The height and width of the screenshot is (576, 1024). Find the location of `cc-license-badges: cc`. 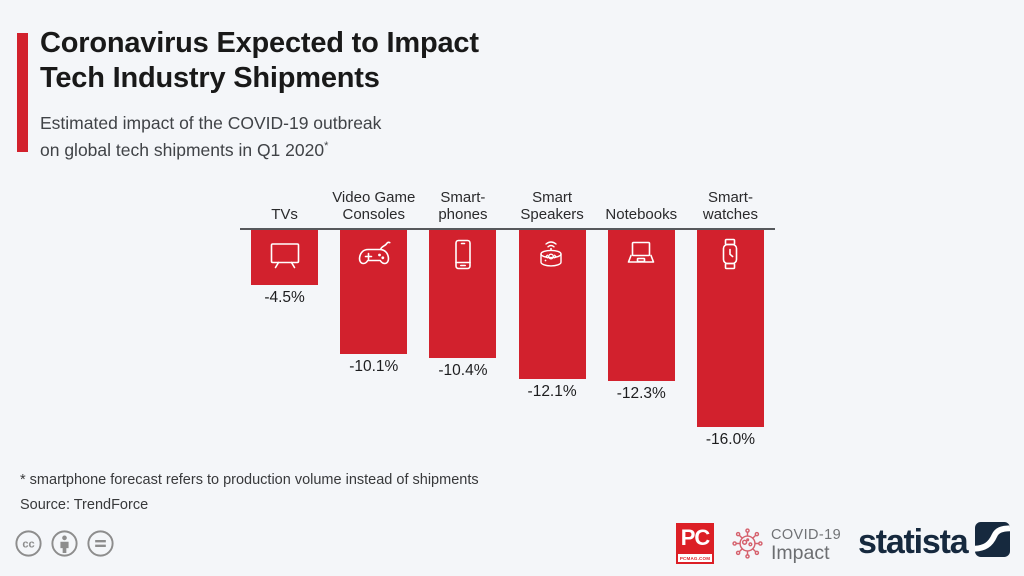

cc-license-badges: cc is located at coordinates (64, 543).